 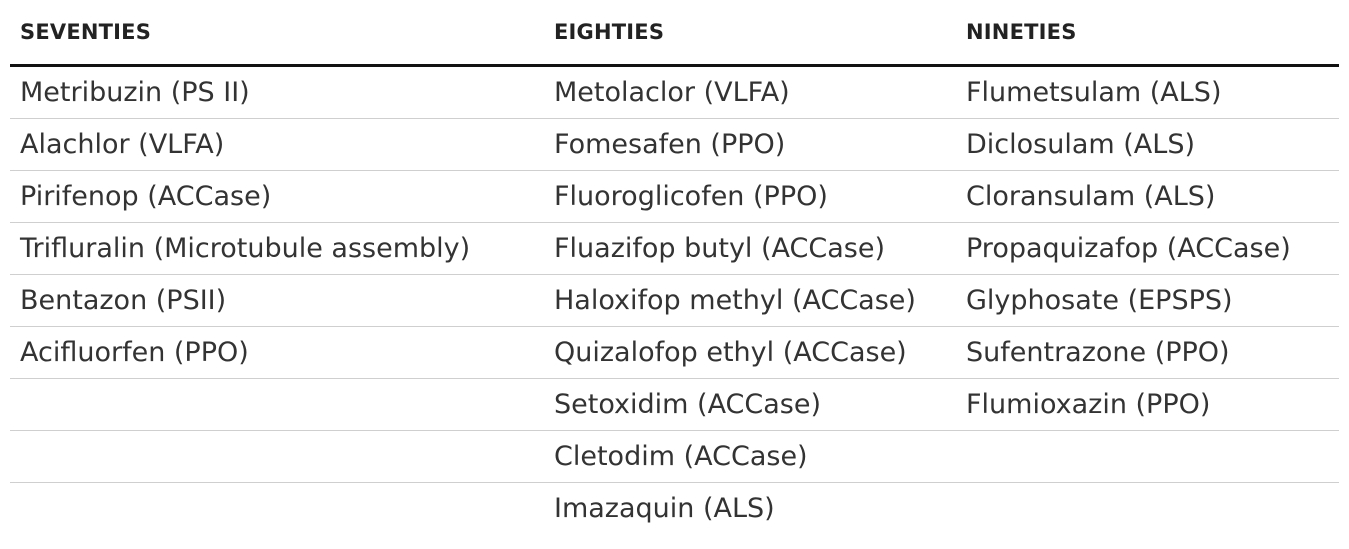 What do you see at coordinates (750, 196) in the screenshot?
I see `table-cell: Fluoroglicofen (PPO)` at bounding box center [750, 196].